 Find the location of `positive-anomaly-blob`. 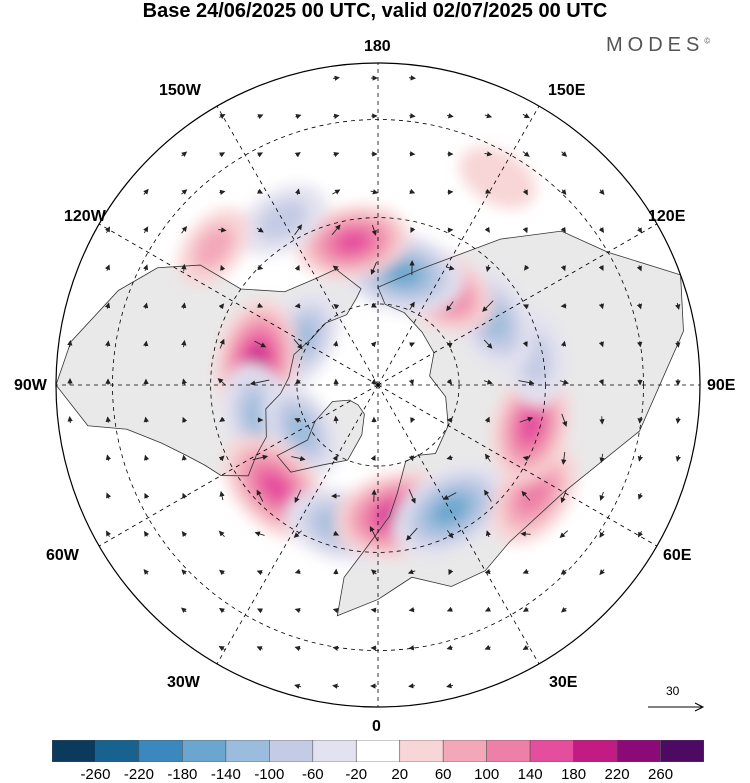

positive-anomaly-blob is located at coordinates (213, 247).